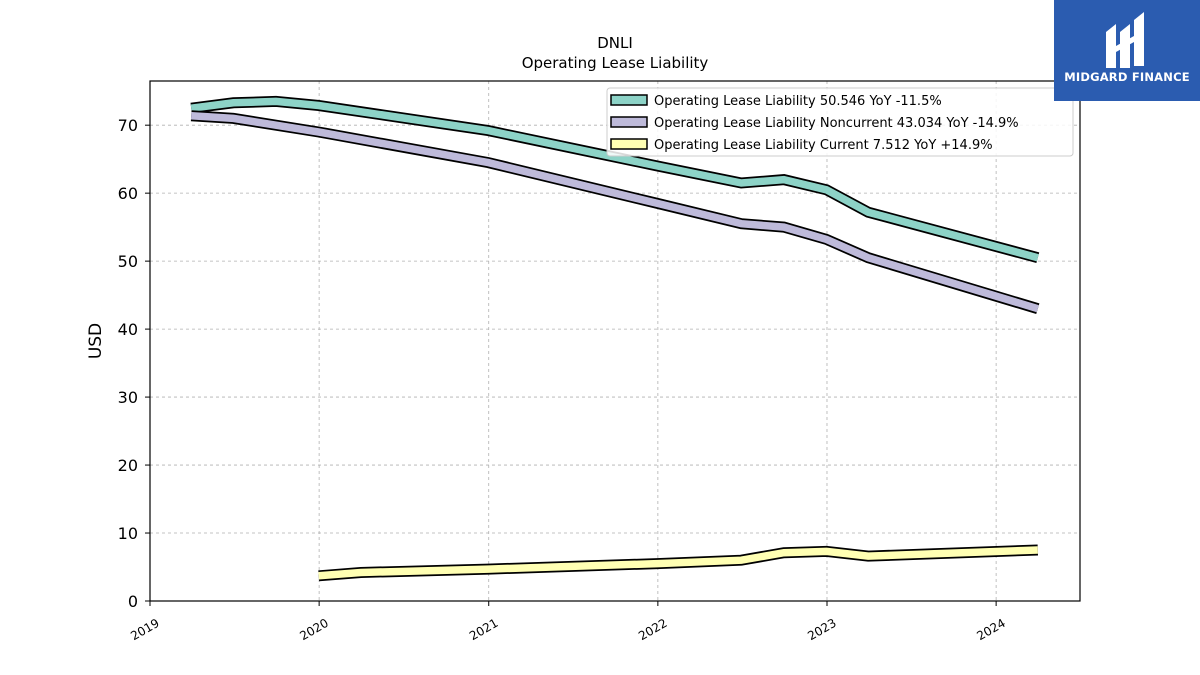 Image resolution: width=1200 pixels, height=675 pixels. What do you see at coordinates (615, 63) in the screenshot?
I see `chart-subtitle: Operating Lease Liability` at bounding box center [615, 63].